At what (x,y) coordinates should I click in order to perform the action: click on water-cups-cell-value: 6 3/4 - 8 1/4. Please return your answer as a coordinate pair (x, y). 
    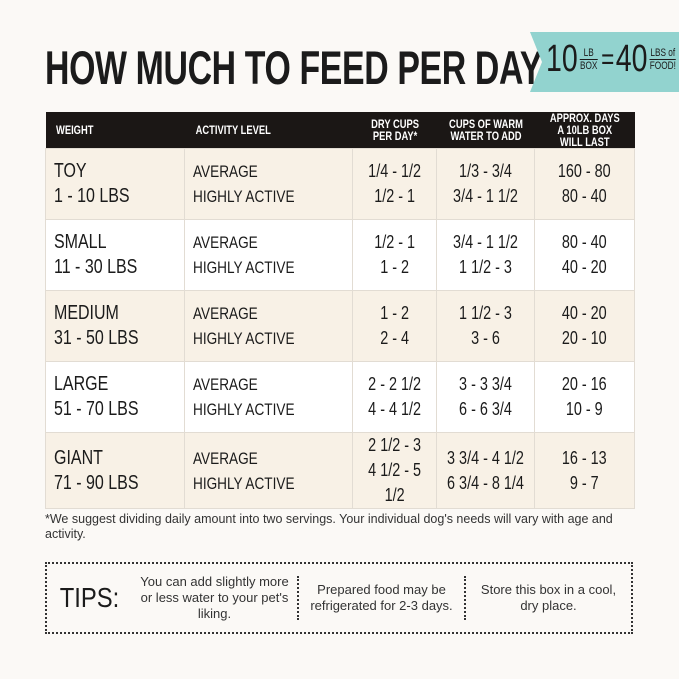
    Looking at the image, I should click on (486, 482).